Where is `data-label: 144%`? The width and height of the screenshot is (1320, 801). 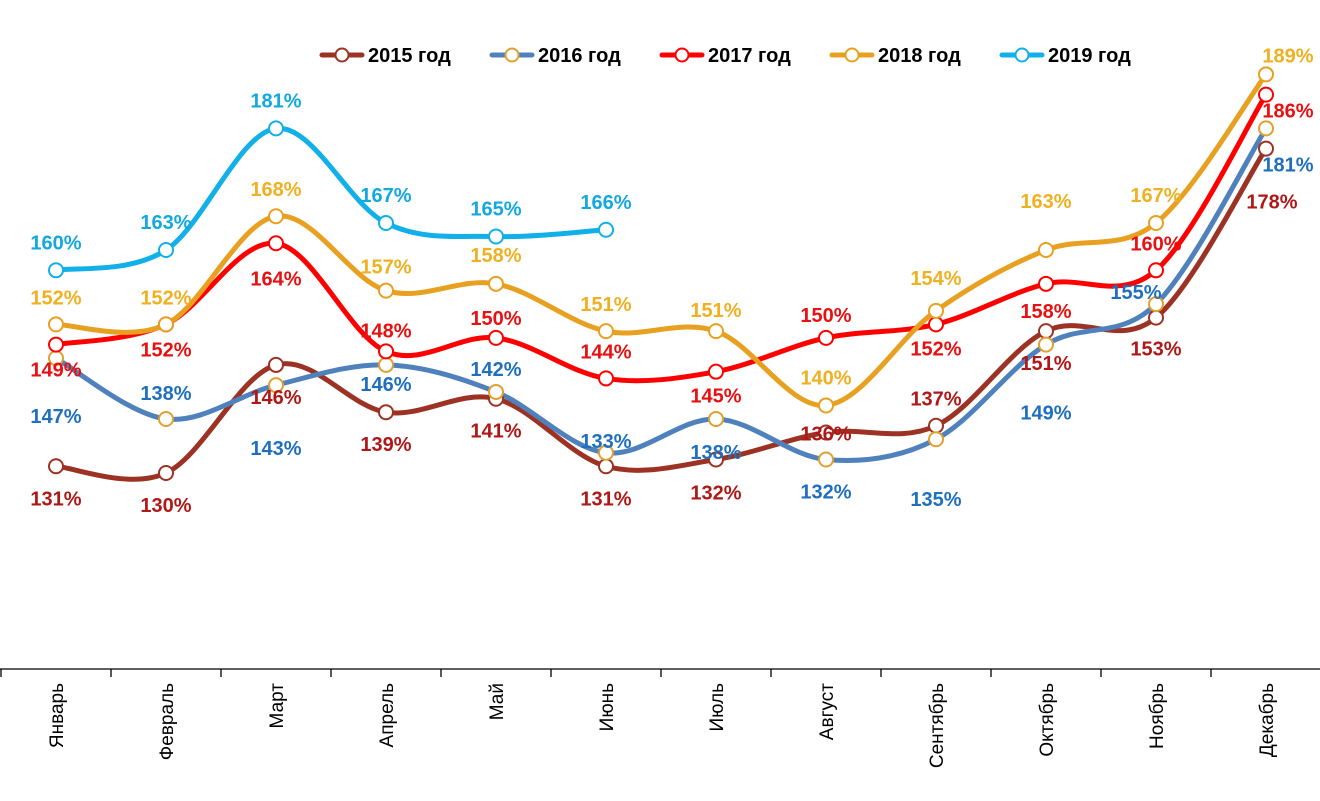
data-label: 144% is located at coordinates (605, 352).